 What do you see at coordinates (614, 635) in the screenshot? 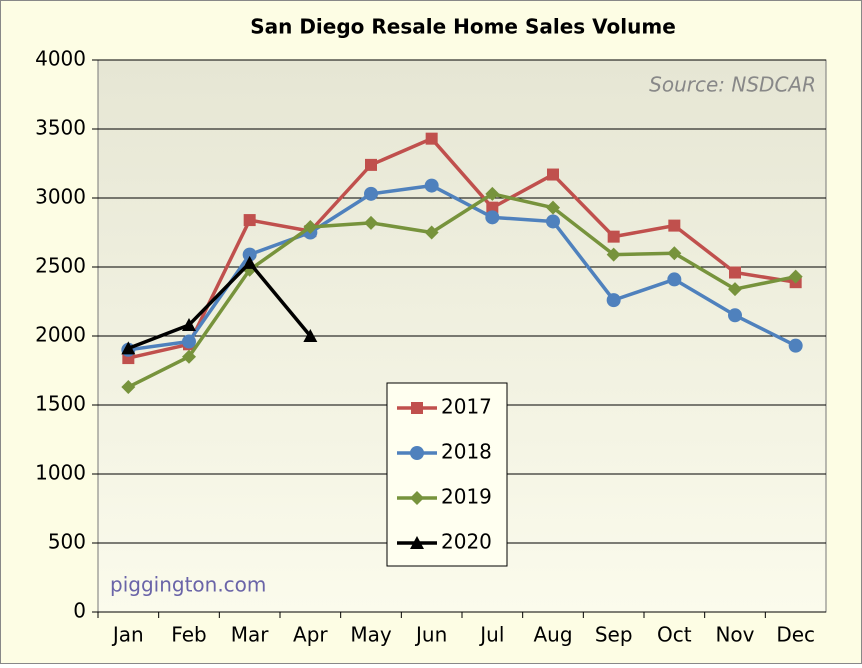
I see `x-tick-label: Sep` at bounding box center [614, 635].